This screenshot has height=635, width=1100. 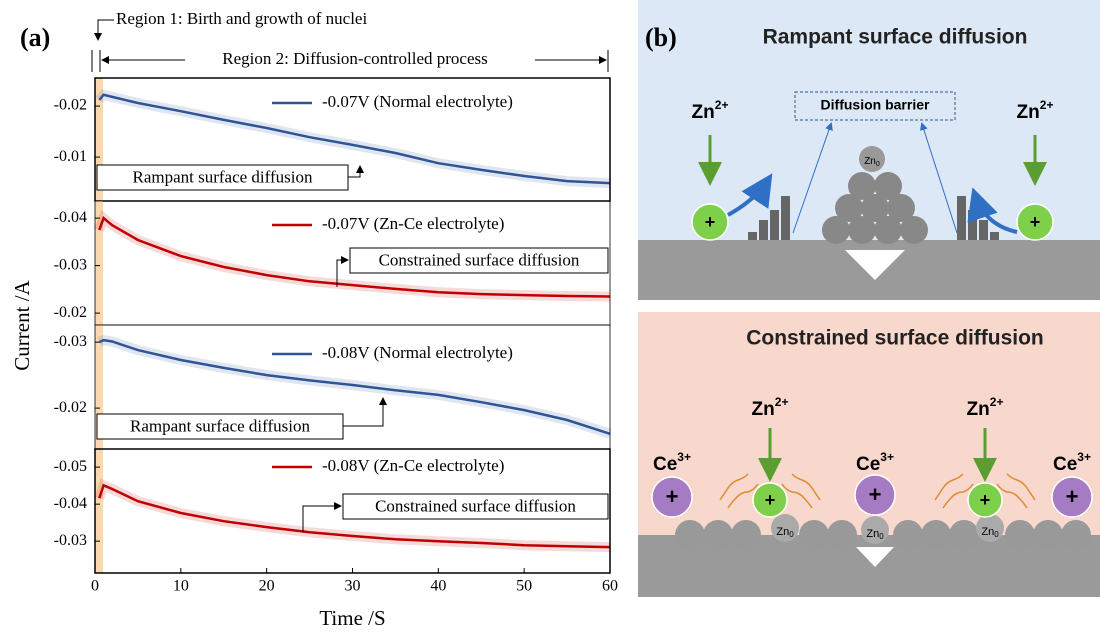 I want to click on x-tick-label: 60, so click(x=610, y=586).